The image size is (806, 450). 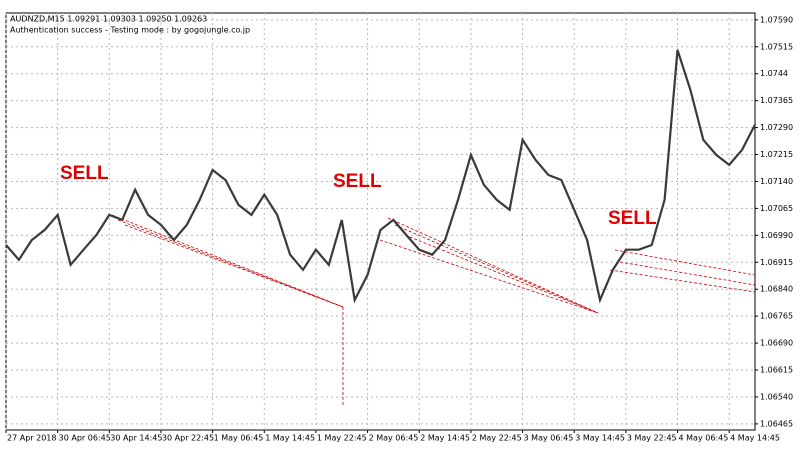 What do you see at coordinates (497, 438) in the screenshot?
I see `x-tick-label: 2 May 22:45` at bounding box center [497, 438].